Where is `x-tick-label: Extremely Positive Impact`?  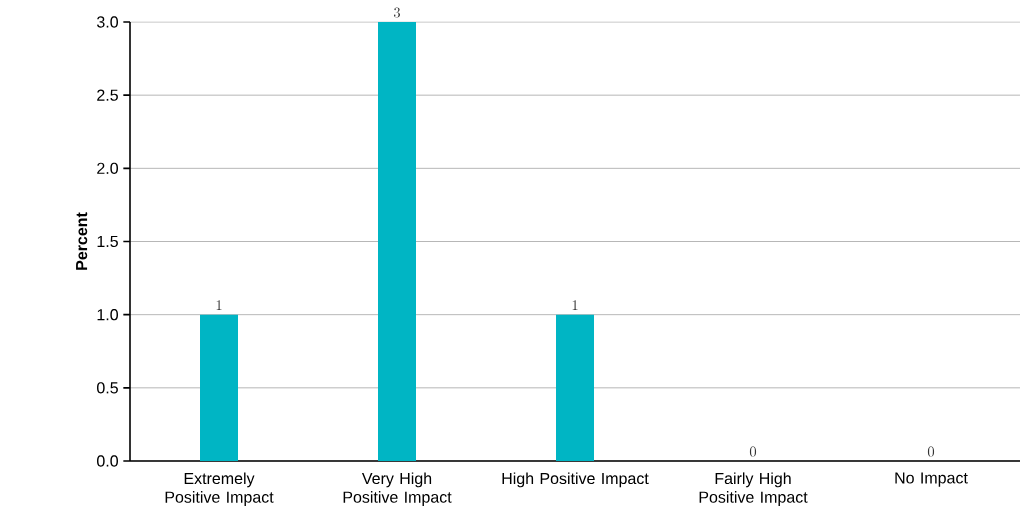 x-tick-label: Extremely Positive Impact is located at coordinates (219, 489).